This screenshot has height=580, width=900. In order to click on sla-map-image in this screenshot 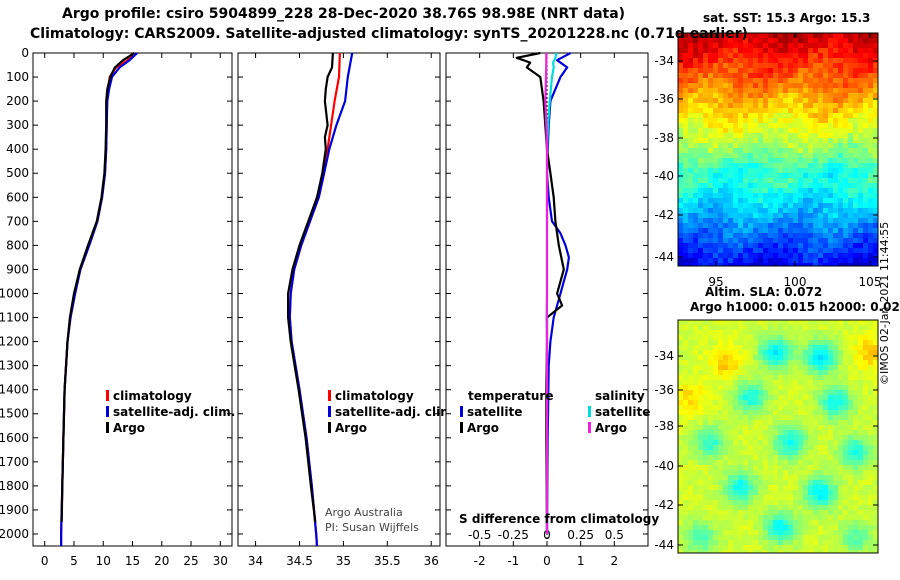, I will do `click(778, 436)`.